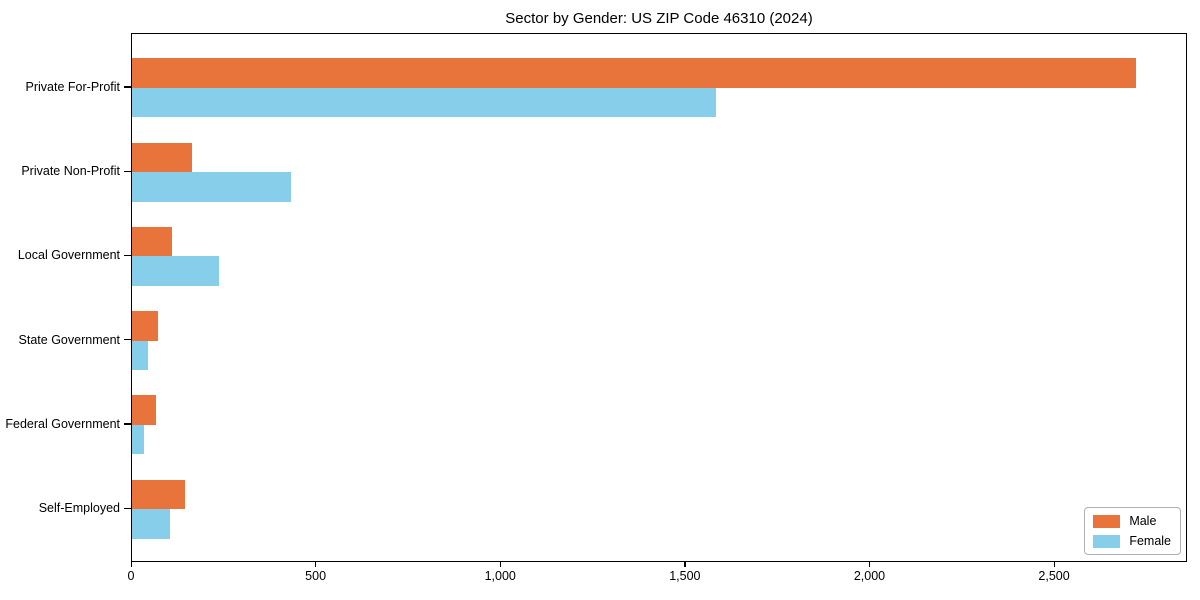 The height and width of the screenshot is (600, 1200). Describe the element at coordinates (72, 86) in the screenshot. I see `y-tick-label-private-for-profit: Private For-Profit` at that location.